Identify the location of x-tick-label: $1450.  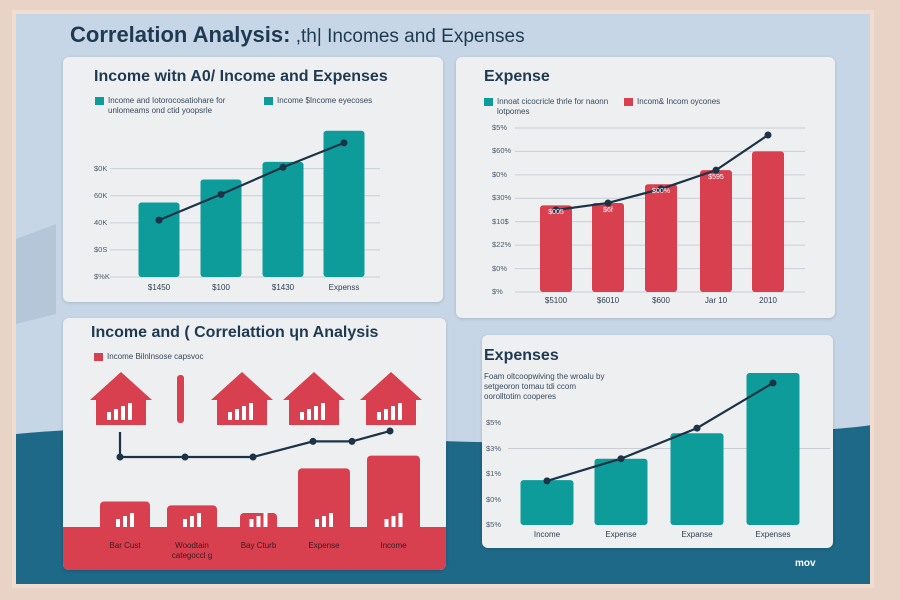
(159, 287).